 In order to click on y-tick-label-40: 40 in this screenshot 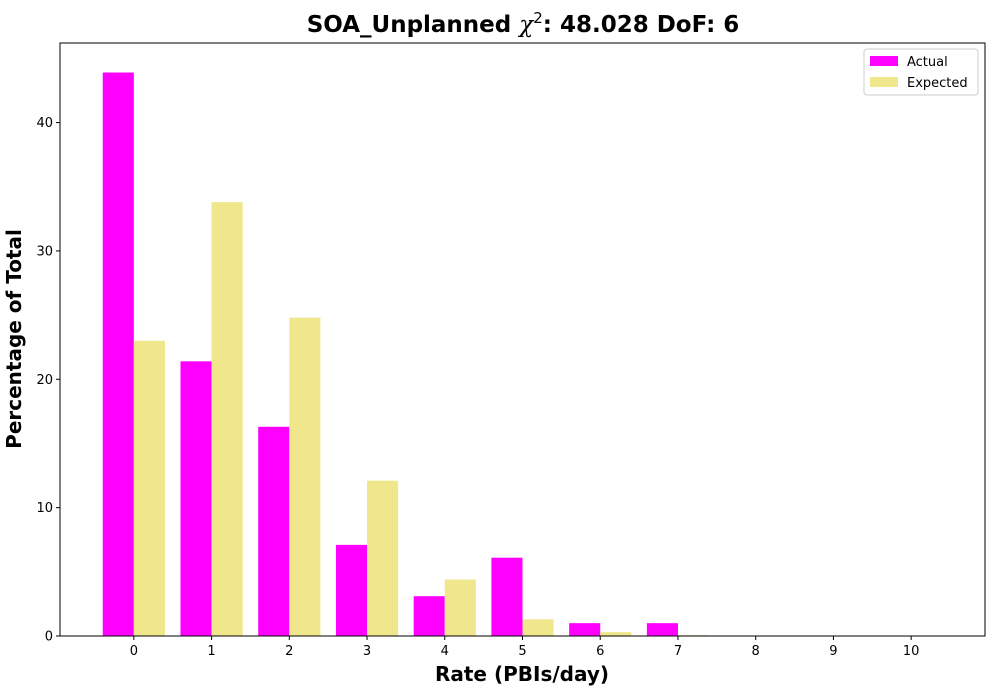, I will do `click(44, 123)`.